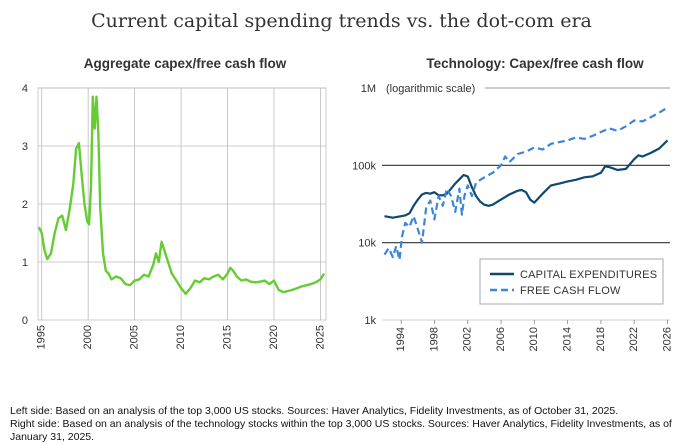 The image size is (683, 445). What do you see at coordinates (88, 337) in the screenshot?
I see `left-x-tick-label: 2000` at bounding box center [88, 337].